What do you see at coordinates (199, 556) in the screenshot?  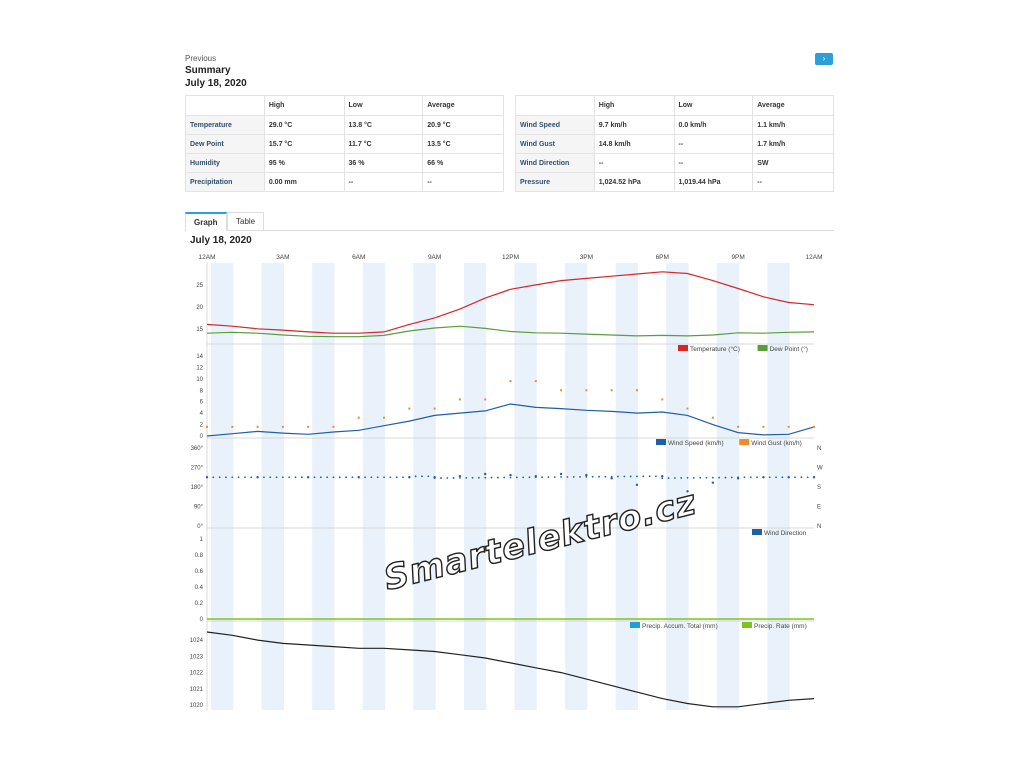 I see `y-tick-label: 0.8` at bounding box center [199, 556].